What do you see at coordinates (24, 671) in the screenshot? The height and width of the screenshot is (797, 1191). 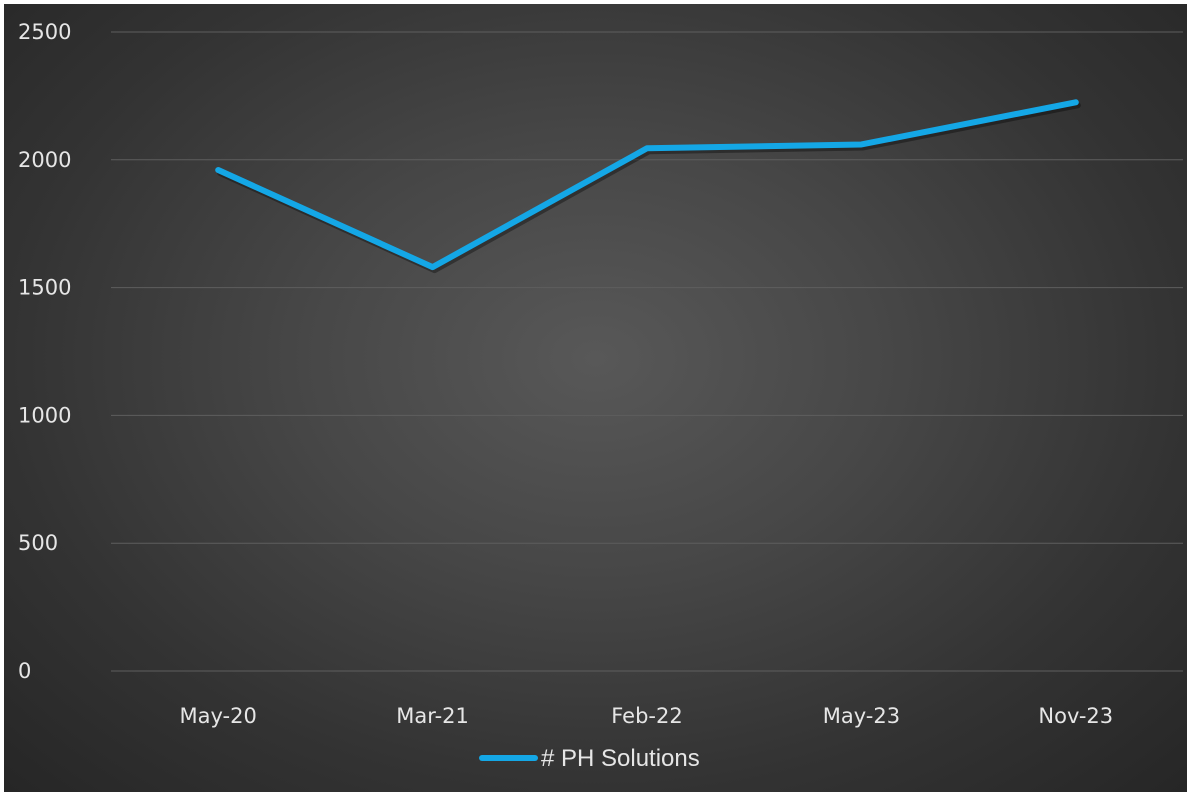 I see `y-tick-label: 0` at bounding box center [24, 671].